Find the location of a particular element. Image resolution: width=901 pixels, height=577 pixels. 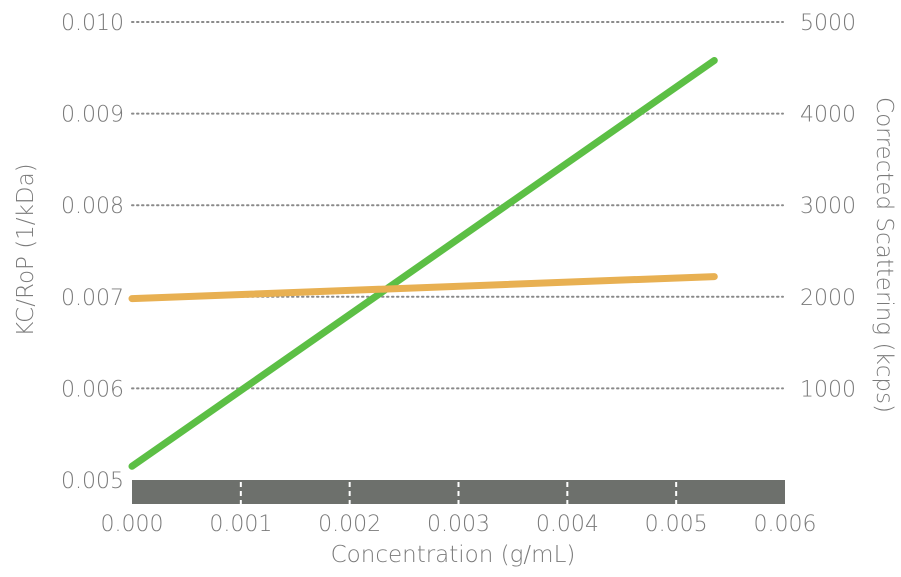

left-tick-label: 0.007 is located at coordinates (92, 298).